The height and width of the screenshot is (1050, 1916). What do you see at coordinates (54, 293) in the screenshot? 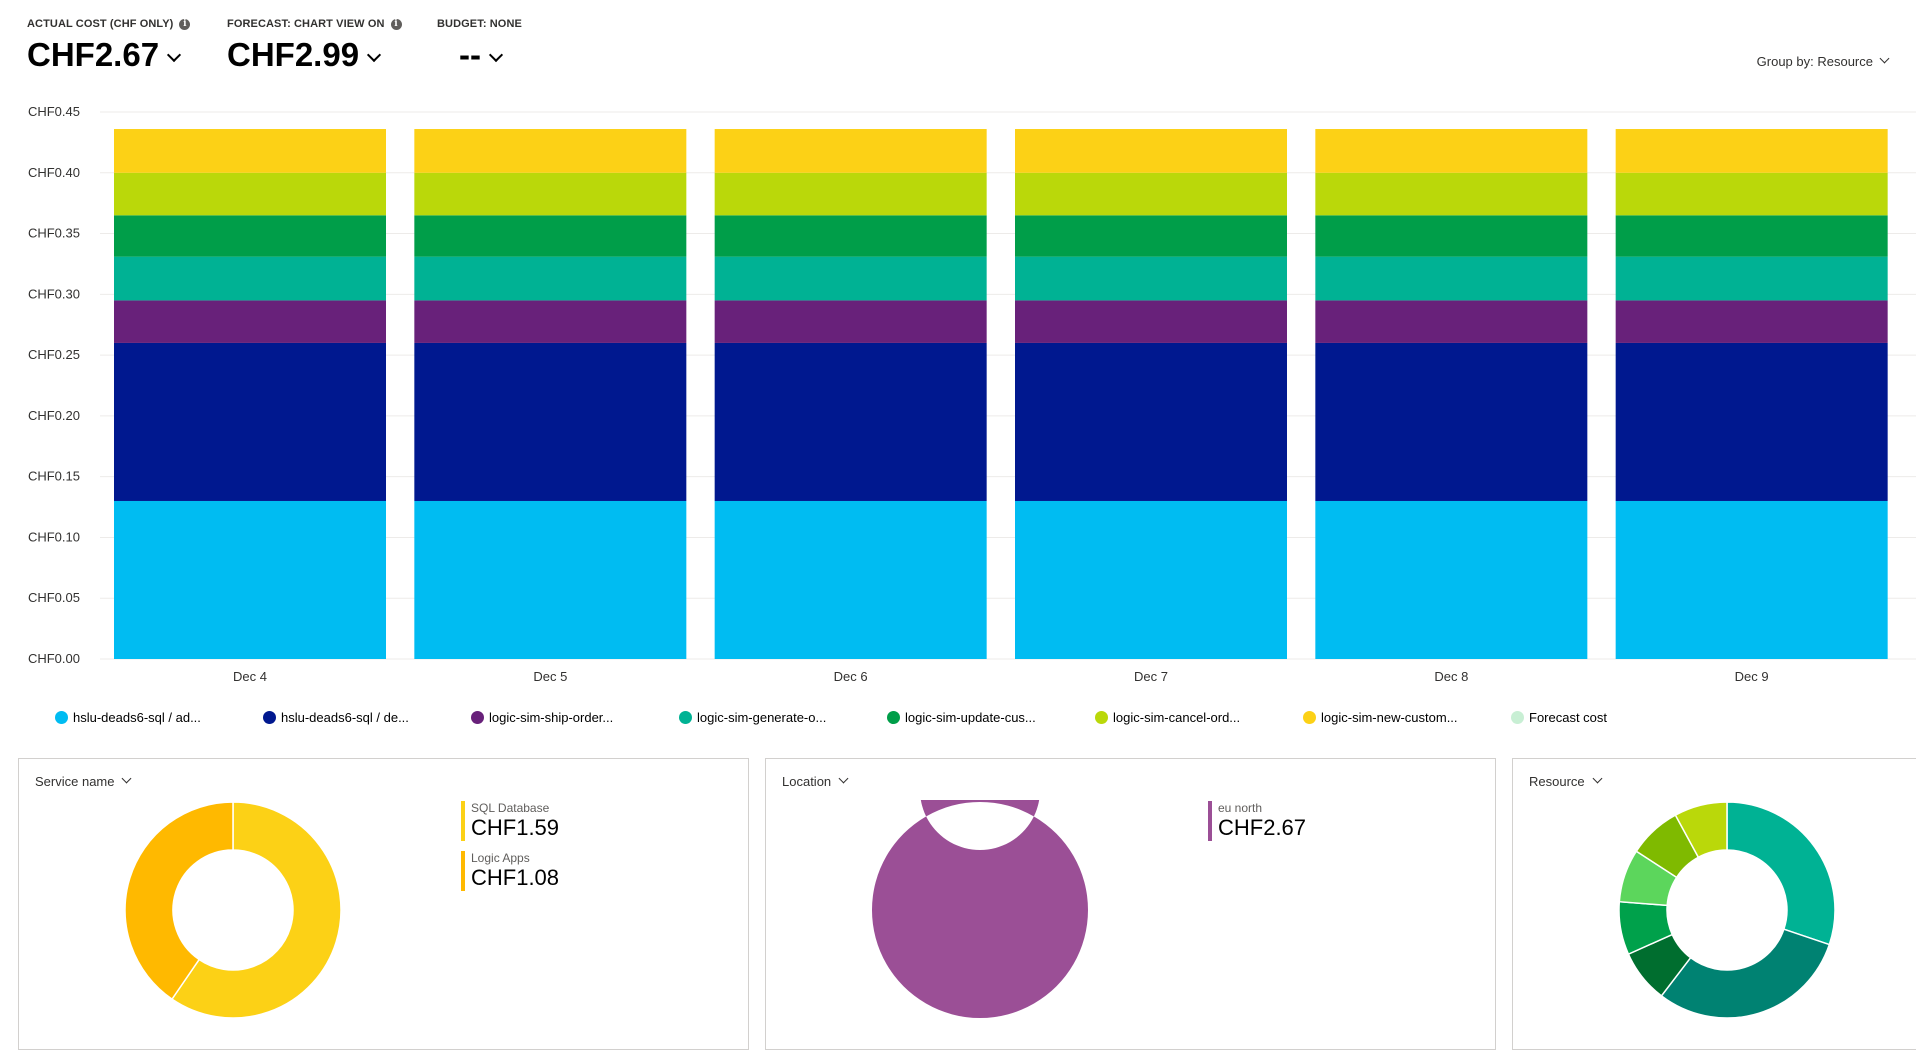
I see `y-tick-label: CHF0.30` at bounding box center [54, 293].